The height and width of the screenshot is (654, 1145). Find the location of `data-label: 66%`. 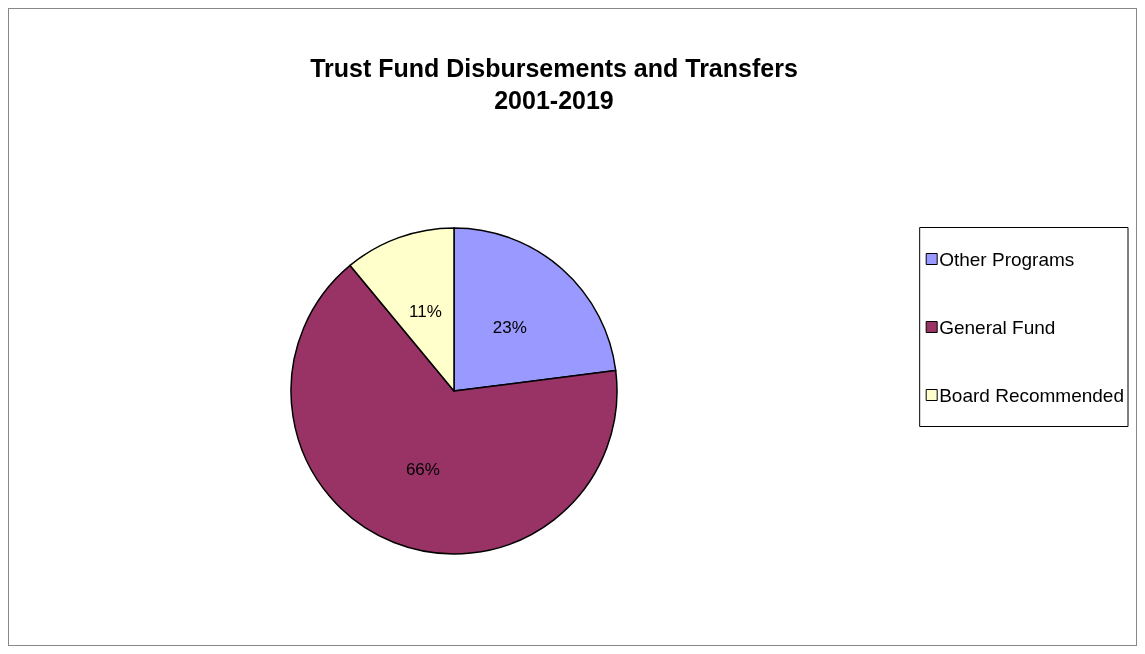

data-label: 66% is located at coordinates (422, 470).